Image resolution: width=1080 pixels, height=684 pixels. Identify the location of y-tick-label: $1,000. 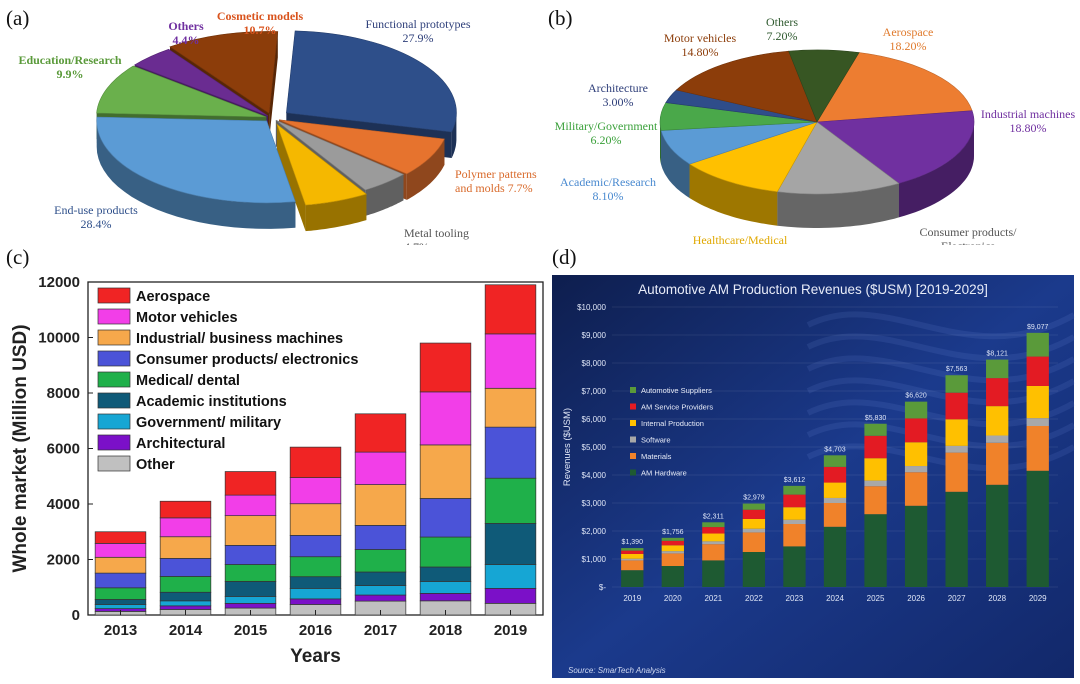
(594, 559).